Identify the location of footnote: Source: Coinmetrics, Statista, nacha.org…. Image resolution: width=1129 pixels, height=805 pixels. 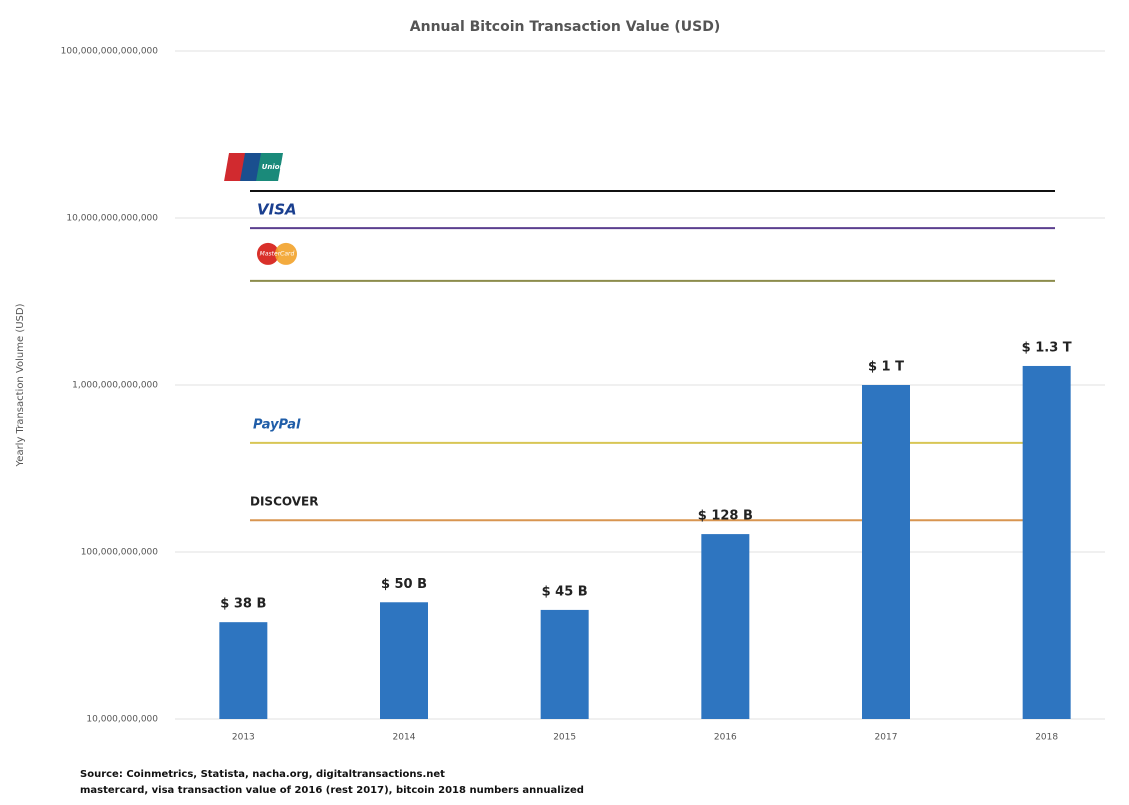
(262, 774).